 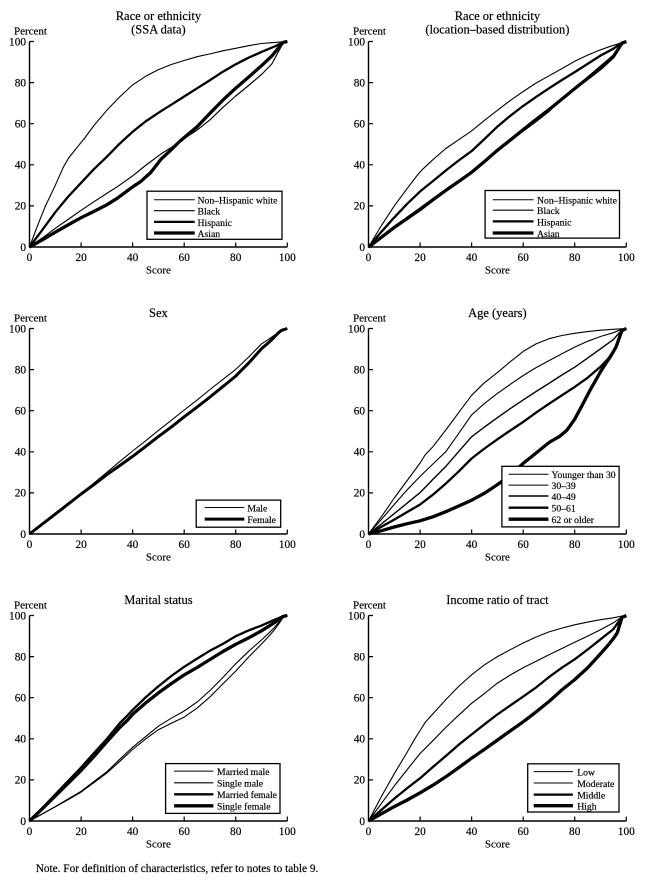 I want to click on svg-text: Income ratio of tract, so click(x=497, y=600).